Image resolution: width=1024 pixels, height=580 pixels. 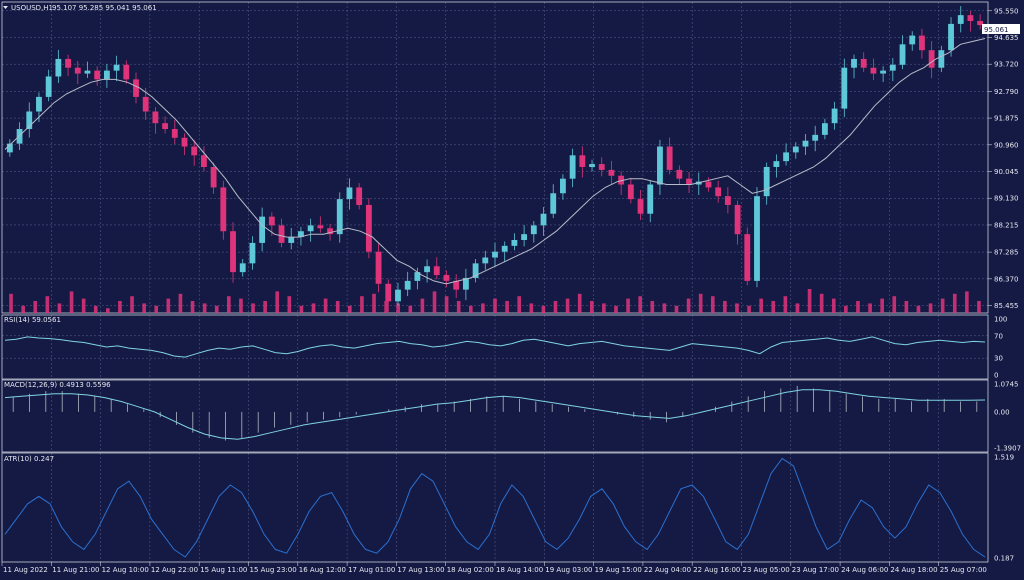 What do you see at coordinates (273, 570) in the screenshot?
I see `time-tick-label: 15 Aug 23:00` at bounding box center [273, 570].